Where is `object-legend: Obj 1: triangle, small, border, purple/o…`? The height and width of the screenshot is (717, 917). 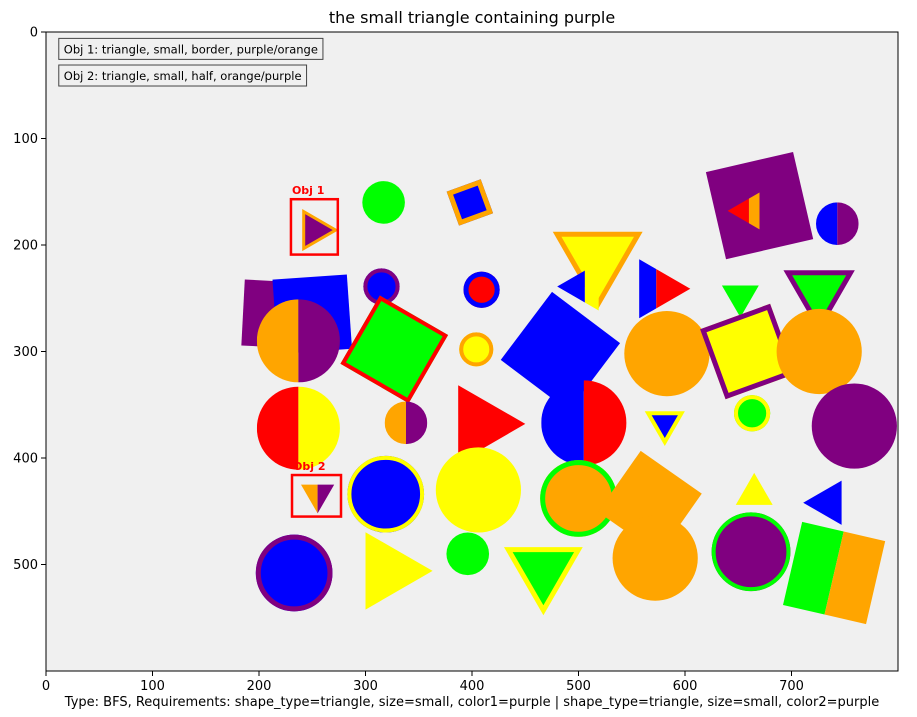 object-legend: Obj 1: triangle, small, border, purple/o… is located at coordinates (191, 62).